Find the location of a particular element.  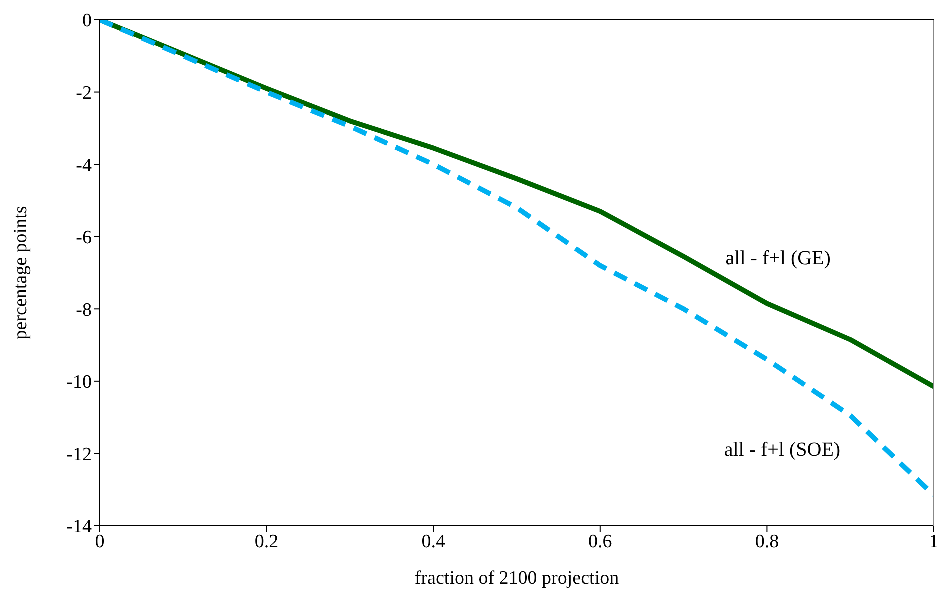

x-tick-label: 0.8 is located at coordinates (767, 541).